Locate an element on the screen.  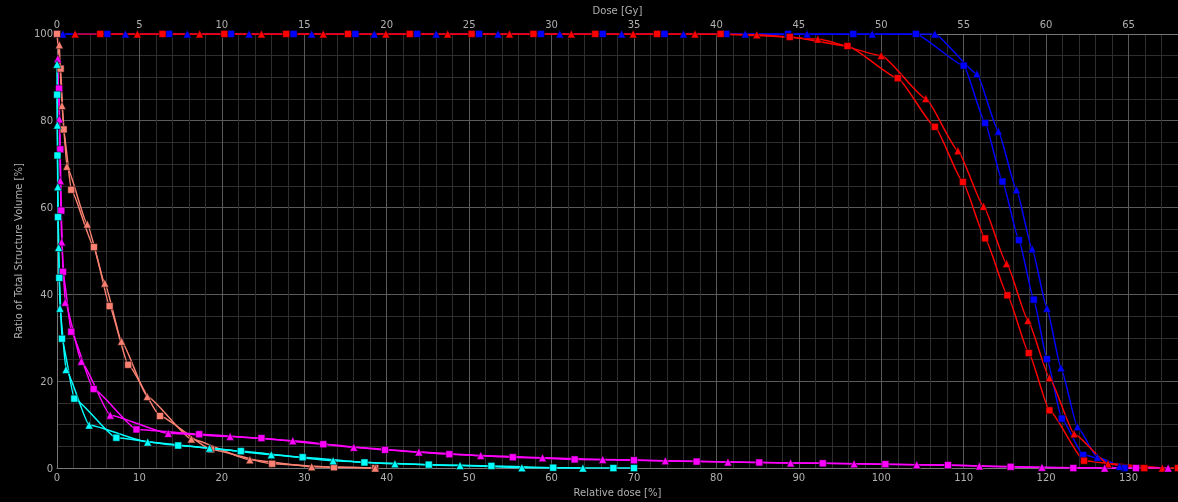
x2-tick-label: 20 is located at coordinates (387, 25).